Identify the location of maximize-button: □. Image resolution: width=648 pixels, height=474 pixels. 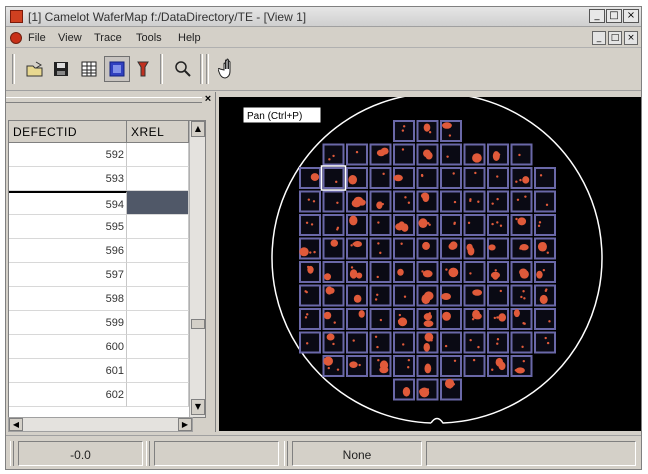
(614, 16).